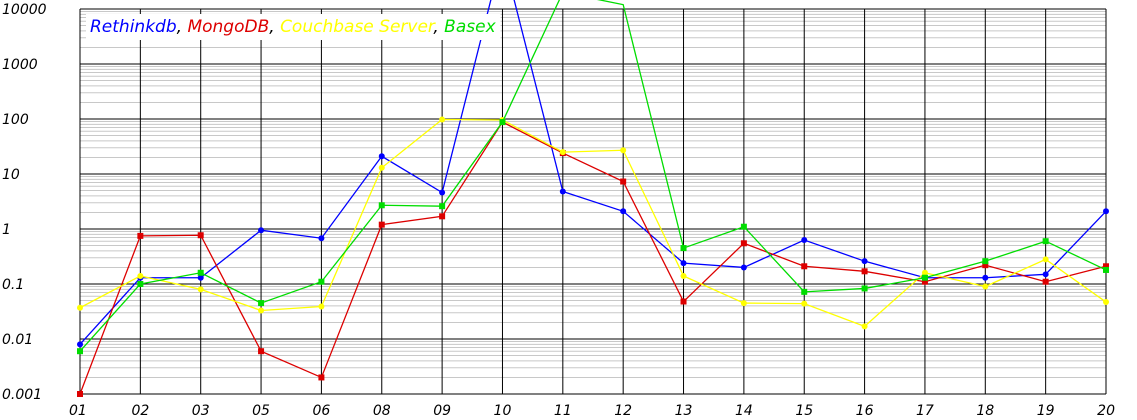  I want to click on legend-background, so click(293, 27).